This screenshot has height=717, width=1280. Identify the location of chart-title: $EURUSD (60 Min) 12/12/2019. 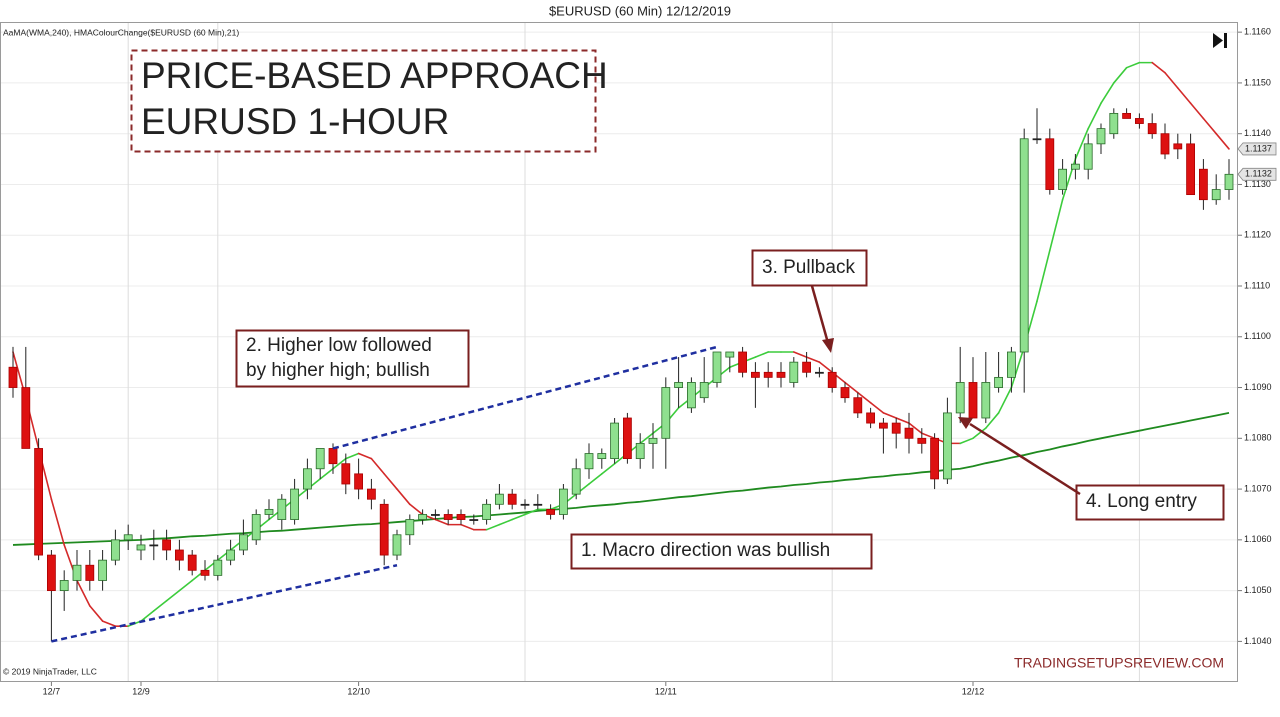
(640, 10).